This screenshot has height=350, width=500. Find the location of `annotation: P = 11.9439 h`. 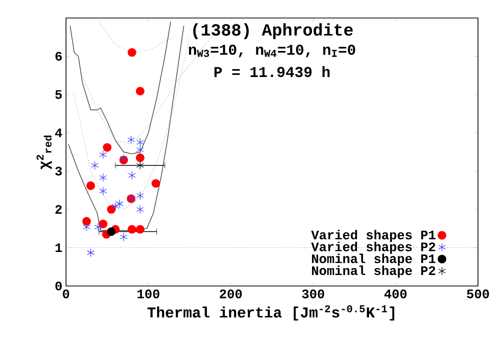

annotation: P = 11.9439 h is located at coordinates (272, 72).